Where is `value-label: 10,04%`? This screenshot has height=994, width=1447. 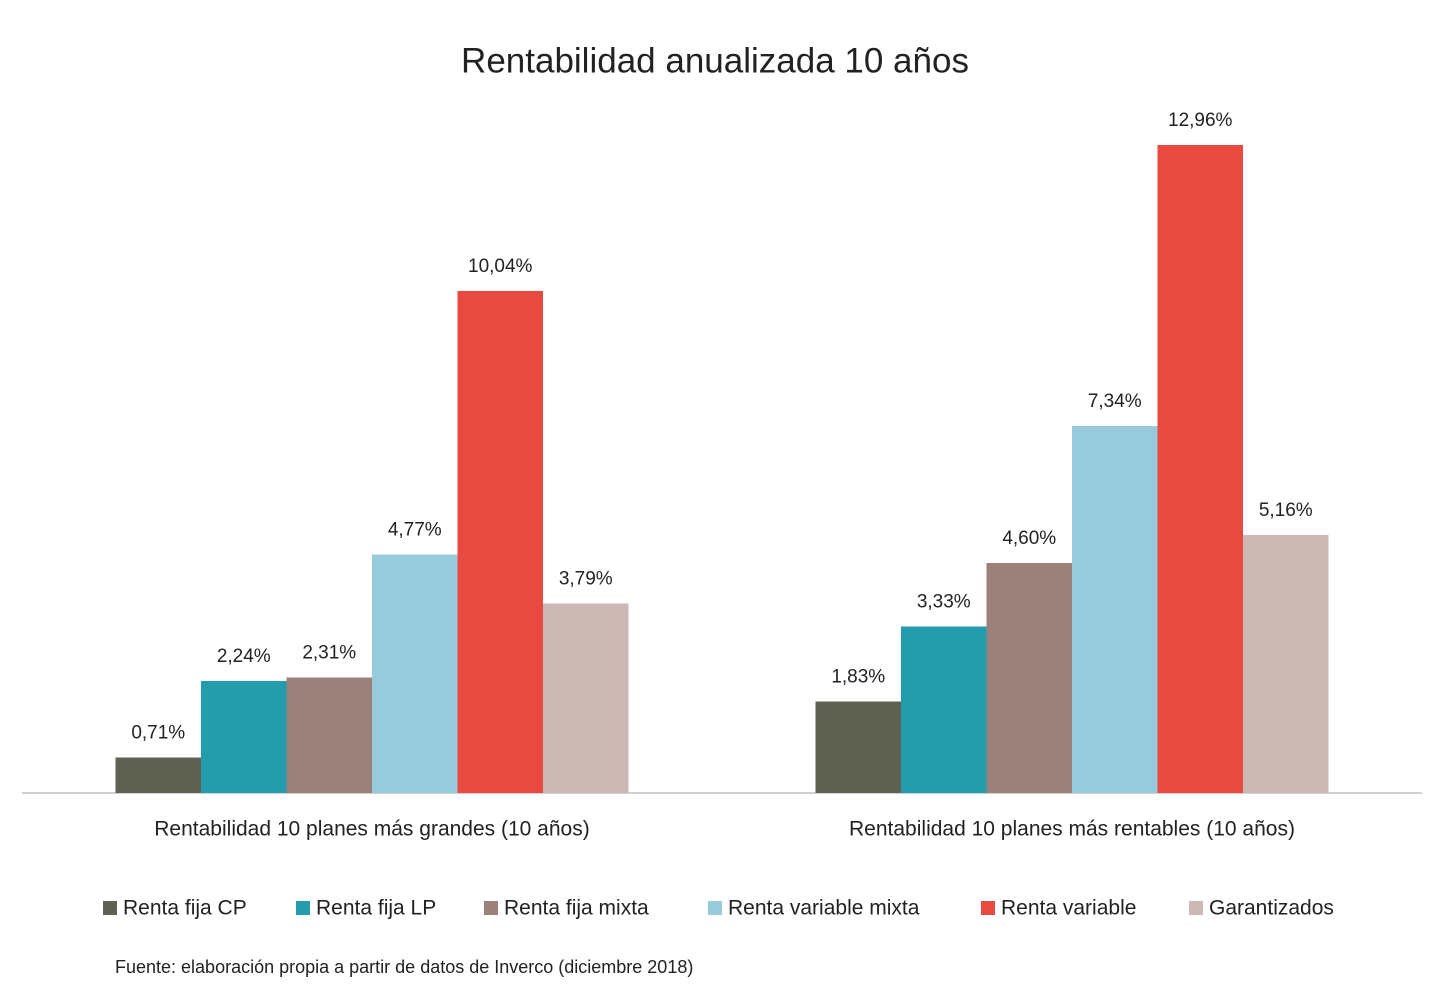 value-label: 10,04% is located at coordinates (500, 266).